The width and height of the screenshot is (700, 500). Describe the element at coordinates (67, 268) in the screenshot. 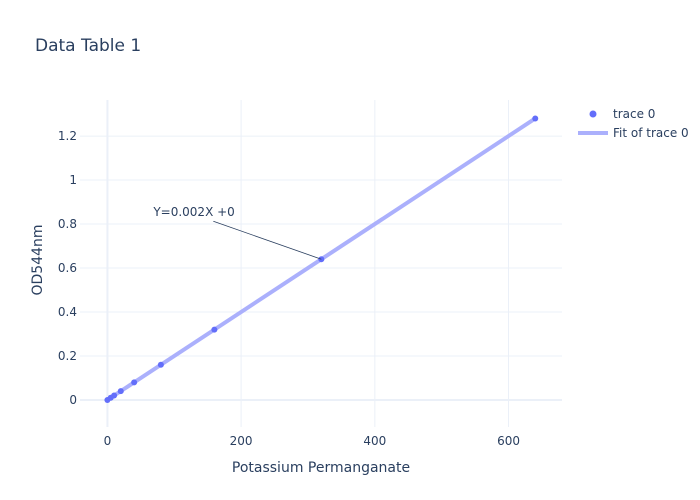

I see `y-tick-label: 0.6` at that location.